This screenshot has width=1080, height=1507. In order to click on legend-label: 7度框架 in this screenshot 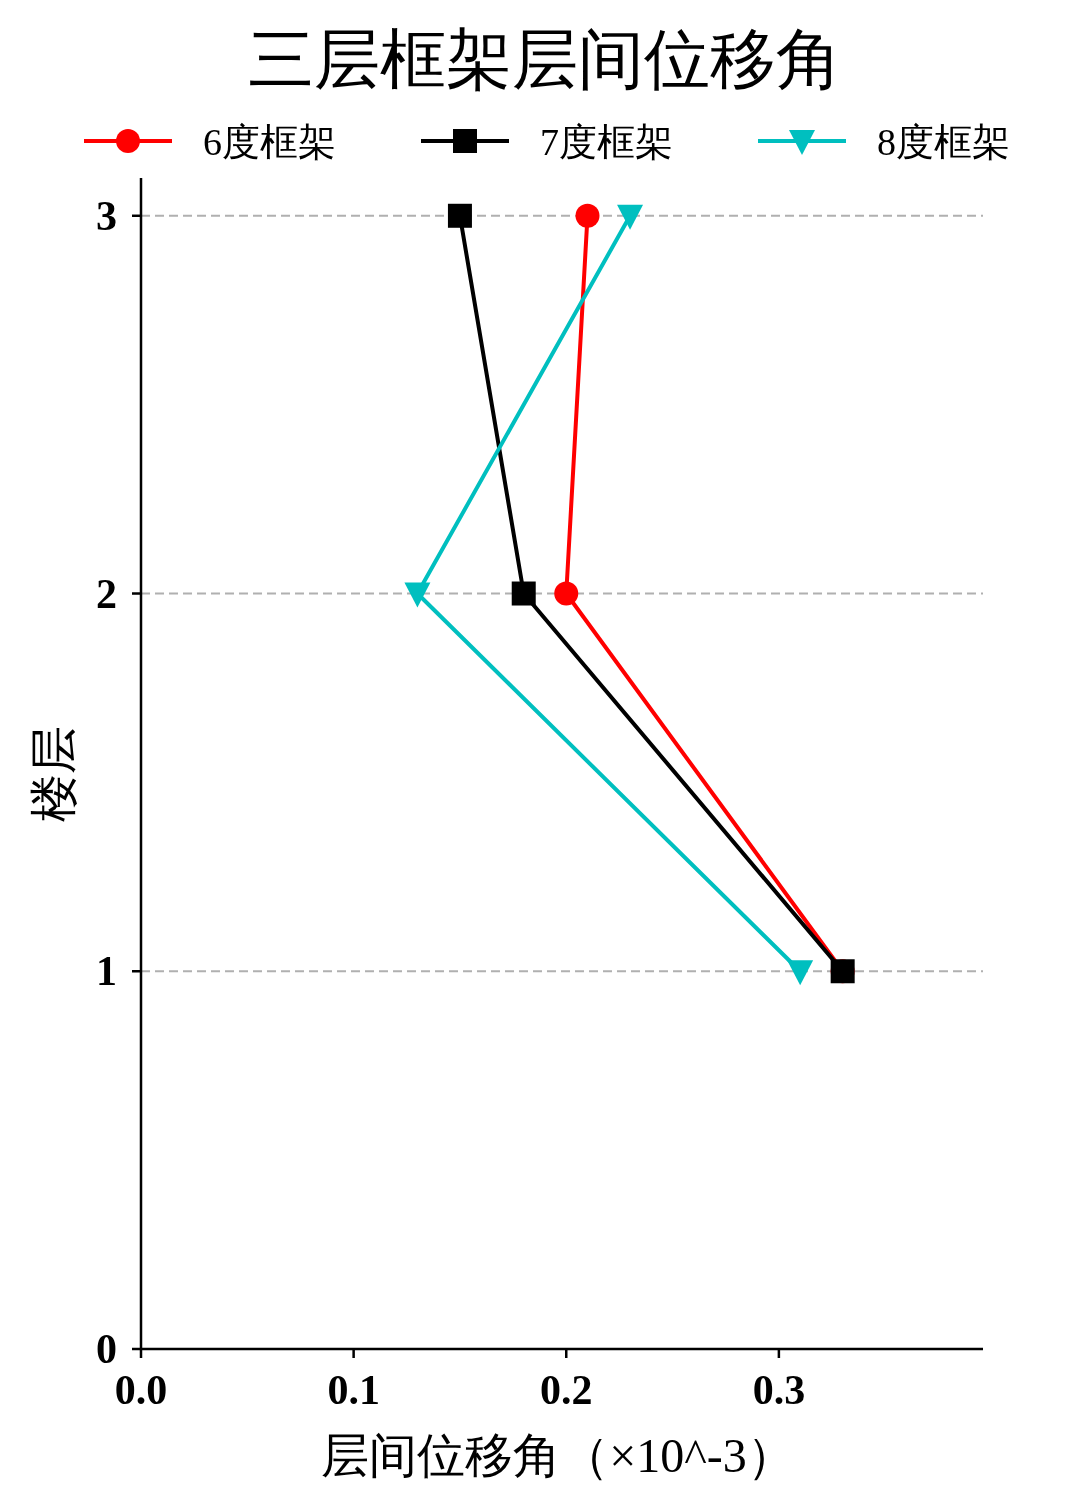, I will do `click(606, 142)`.